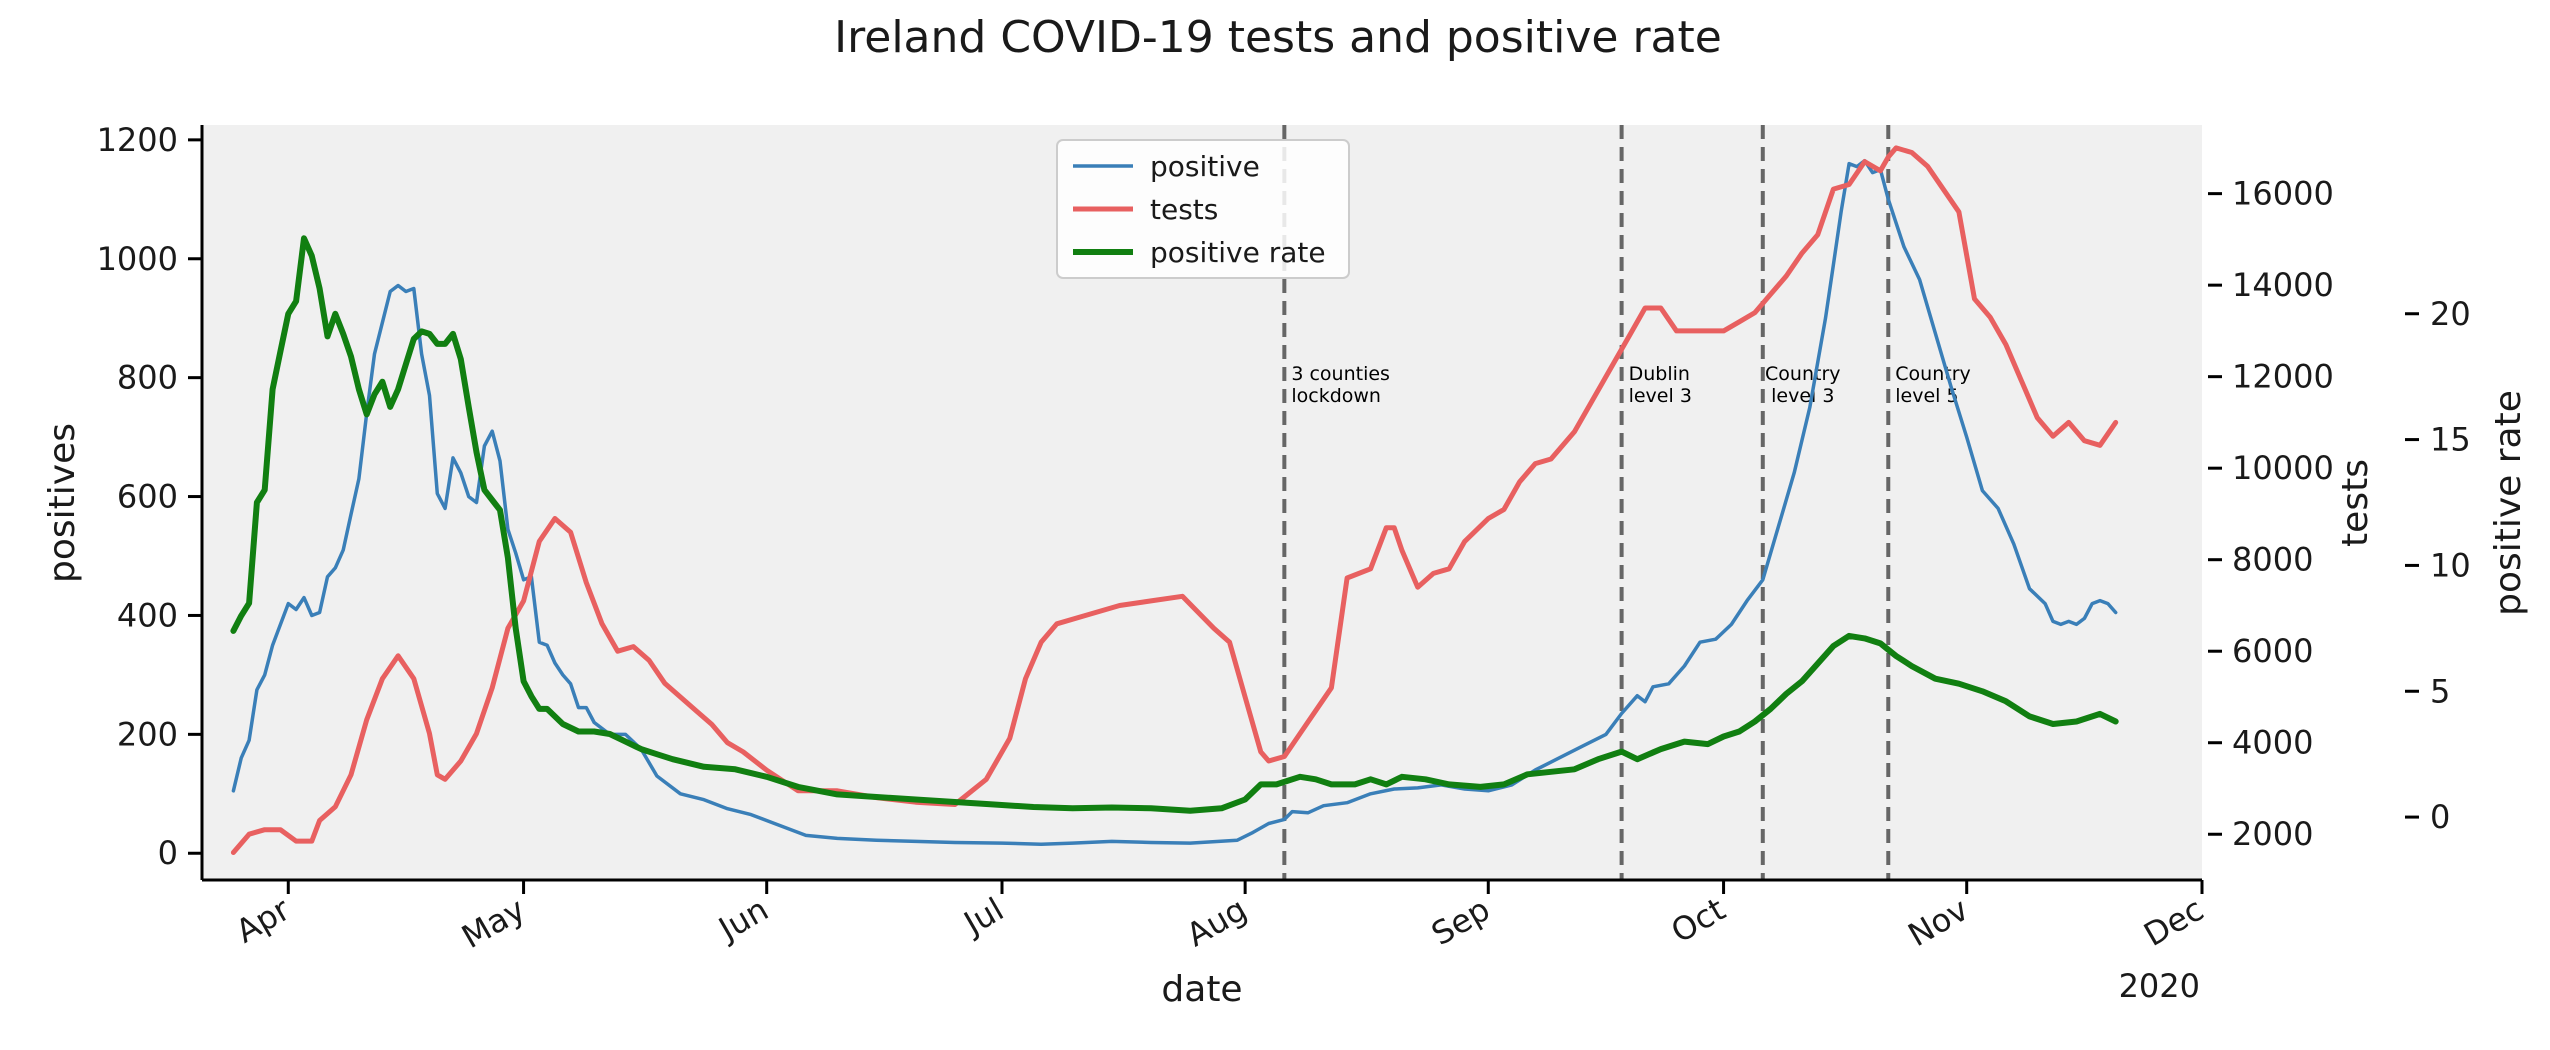 The width and height of the screenshot is (2550, 1050). I want to click on legend-label: positive rate, so click(1238, 252).